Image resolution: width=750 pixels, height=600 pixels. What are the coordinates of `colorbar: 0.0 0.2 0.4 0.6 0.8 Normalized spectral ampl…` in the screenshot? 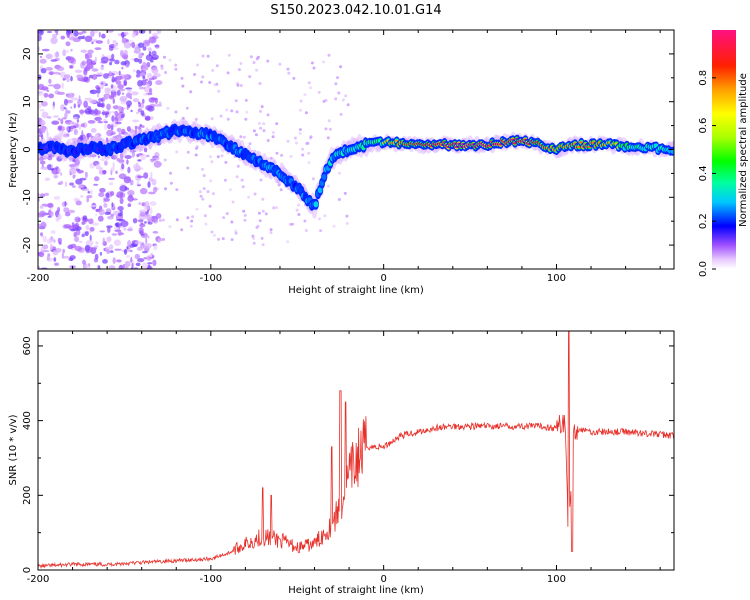 It's located at (723, 153).